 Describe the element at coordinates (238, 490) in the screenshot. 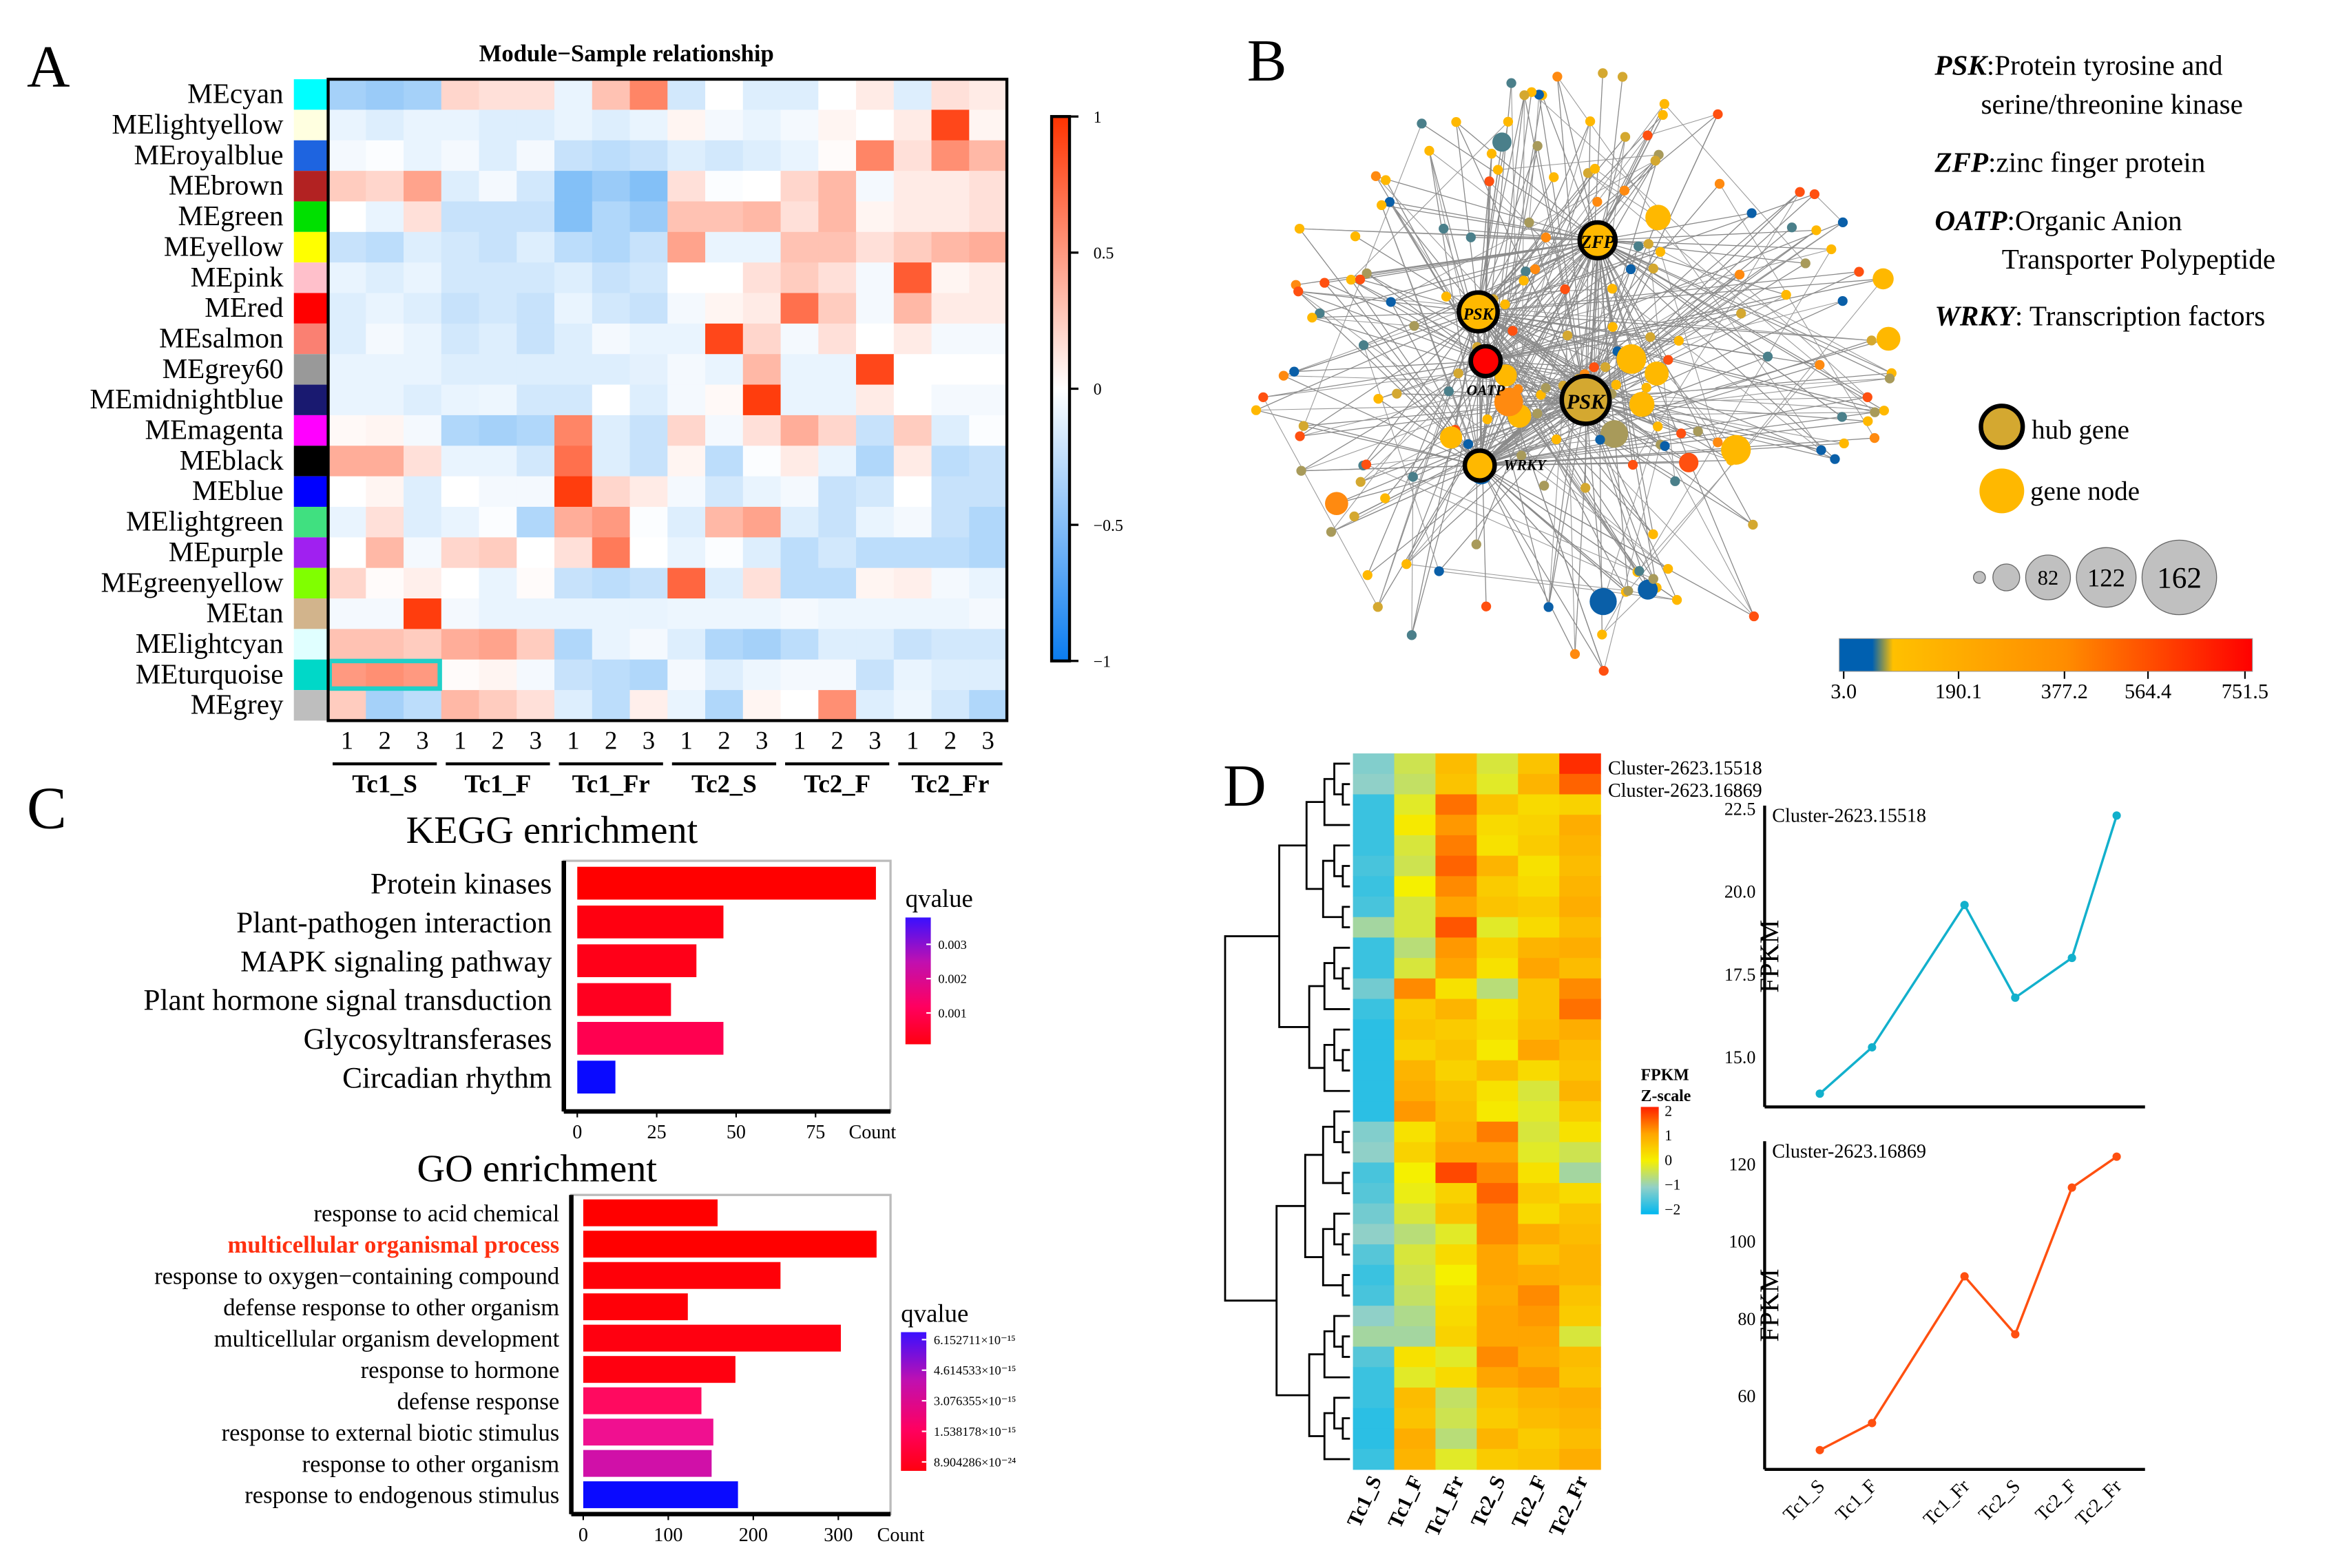

I see `module-label: MEblue` at that location.